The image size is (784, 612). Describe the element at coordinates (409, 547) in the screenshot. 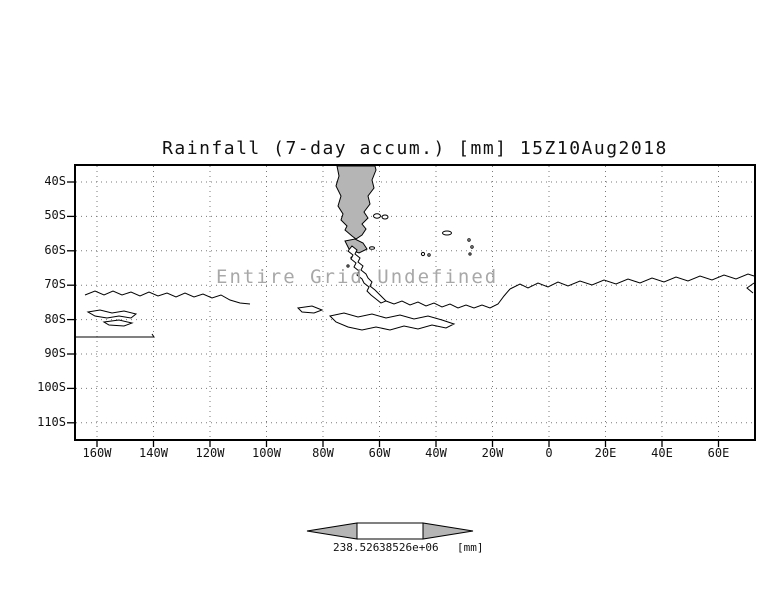

I see `colorbar-max-label: 38526e+06` at that location.